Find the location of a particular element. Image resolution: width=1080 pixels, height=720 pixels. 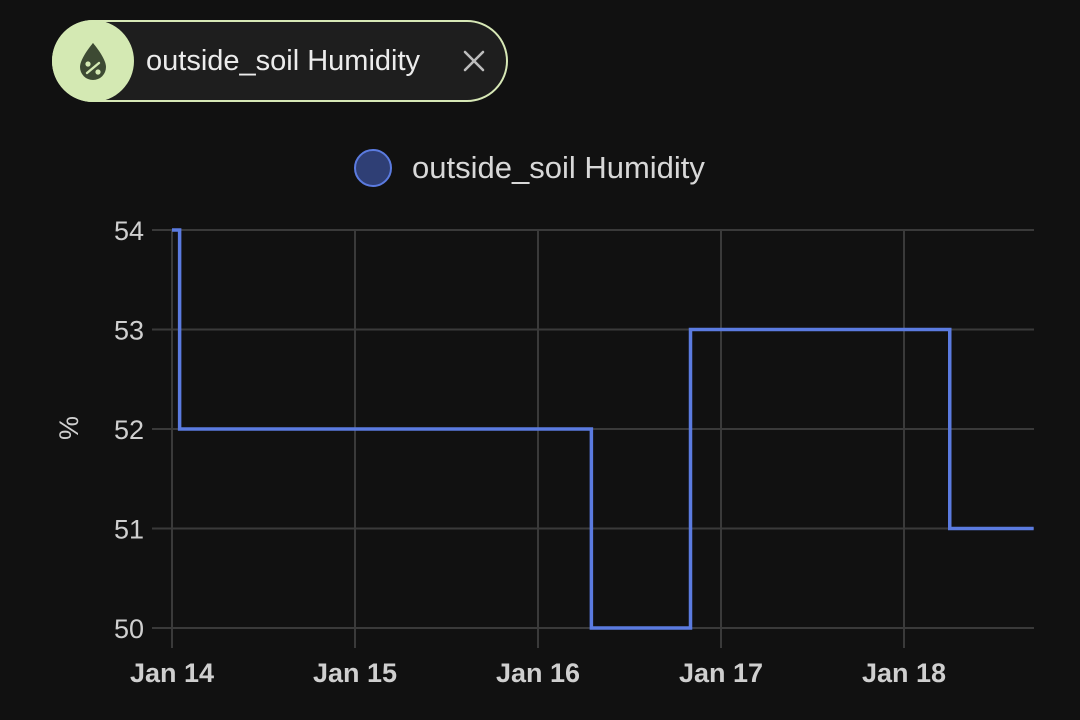

y-tick-label: 50 is located at coordinates (129, 629).